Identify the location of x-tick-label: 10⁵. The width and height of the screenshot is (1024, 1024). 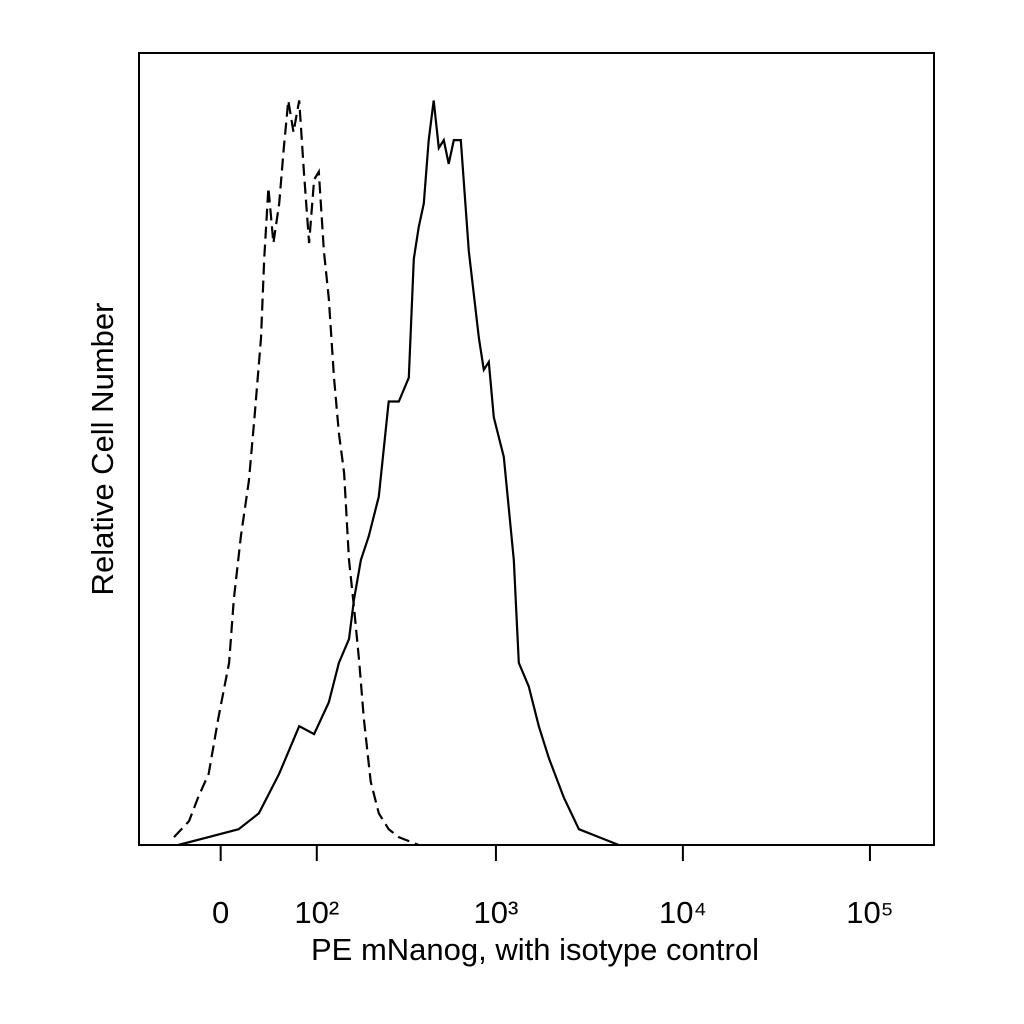
(869, 912).